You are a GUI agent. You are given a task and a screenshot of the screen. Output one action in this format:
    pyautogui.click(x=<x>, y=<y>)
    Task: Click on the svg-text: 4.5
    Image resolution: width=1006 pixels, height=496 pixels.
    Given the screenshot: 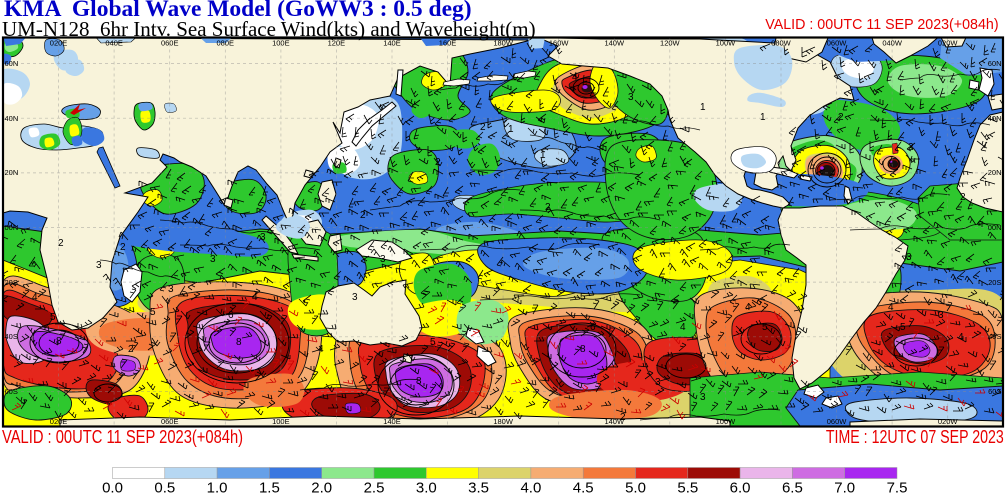 What is the action you would take?
    pyautogui.click(x=583, y=488)
    